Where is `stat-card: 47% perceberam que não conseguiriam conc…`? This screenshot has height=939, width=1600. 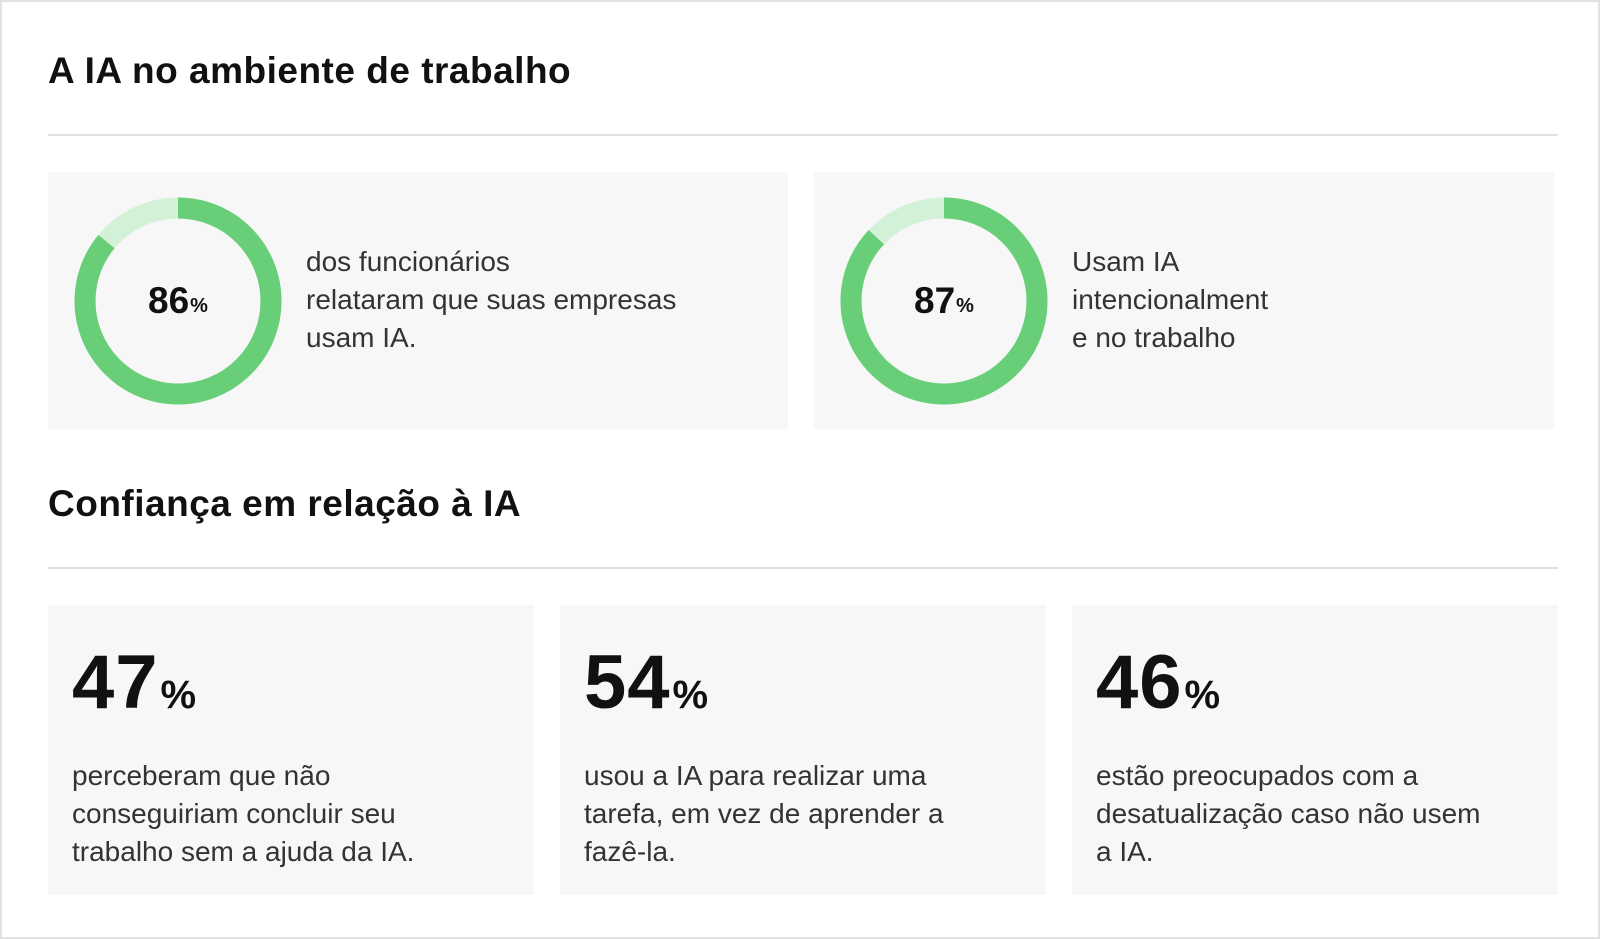 stat-card: 47% perceberam que não conseguiriam conc… is located at coordinates (291, 750).